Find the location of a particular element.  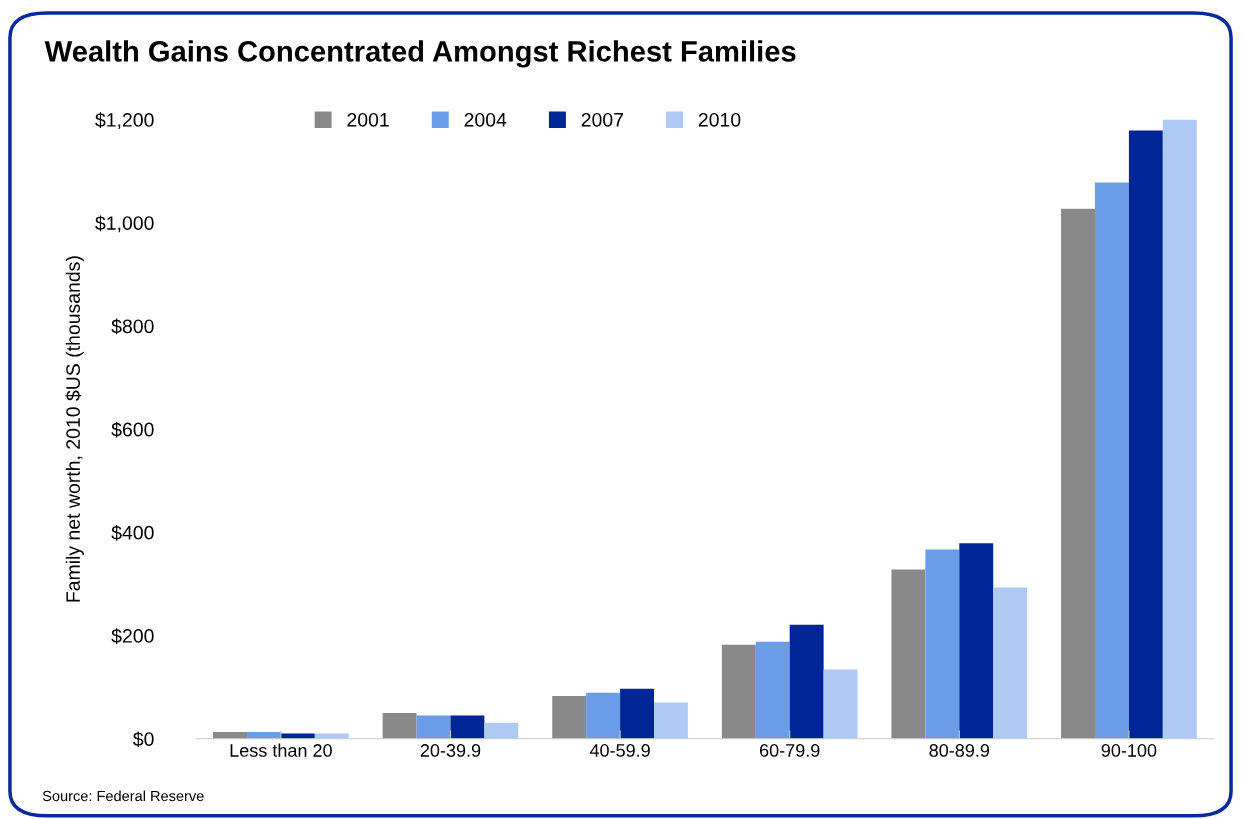

legend-label: 2010 is located at coordinates (719, 119).